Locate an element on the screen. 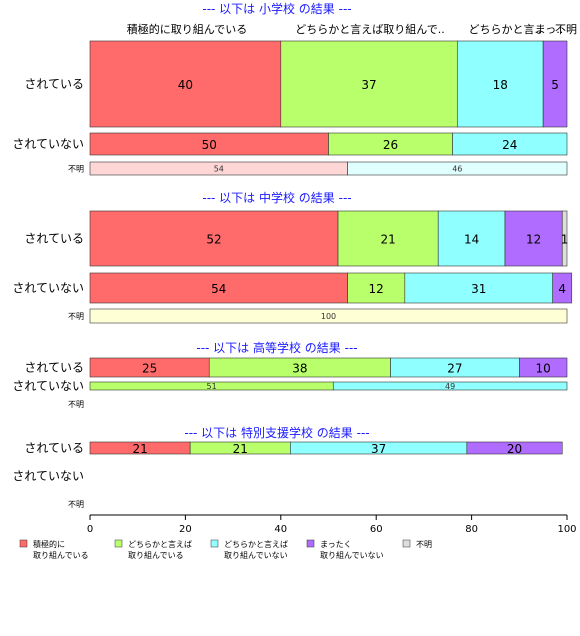 The width and height of the screenshot is (580, 636). top-label-0: 積極的に取り組んでいる is located at coordinates (187, 29).